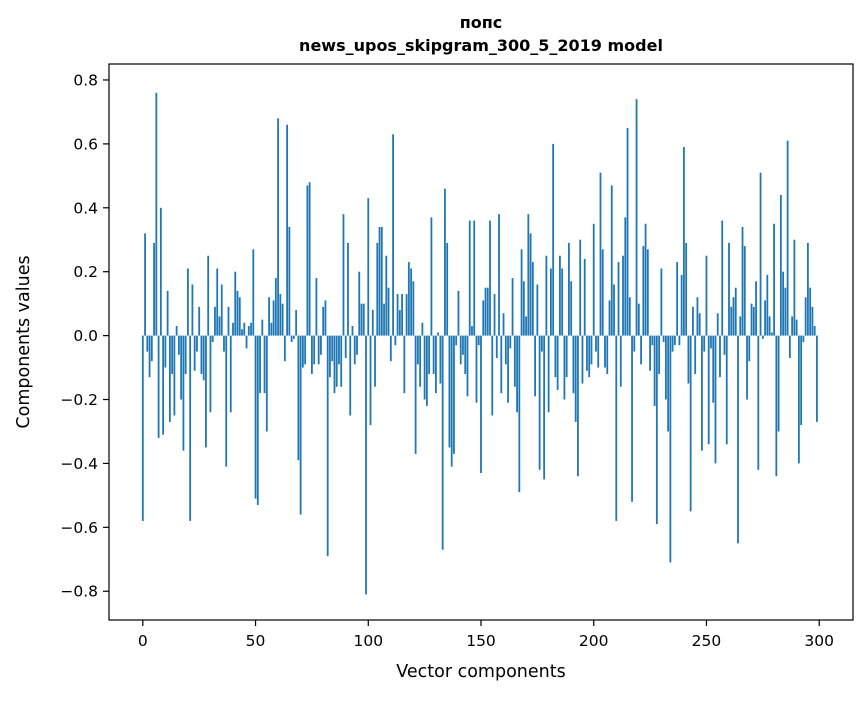  Describe the element at coordinates (85, 80) in the screenshot. I see `y-tick-label: 0.8` at that location.